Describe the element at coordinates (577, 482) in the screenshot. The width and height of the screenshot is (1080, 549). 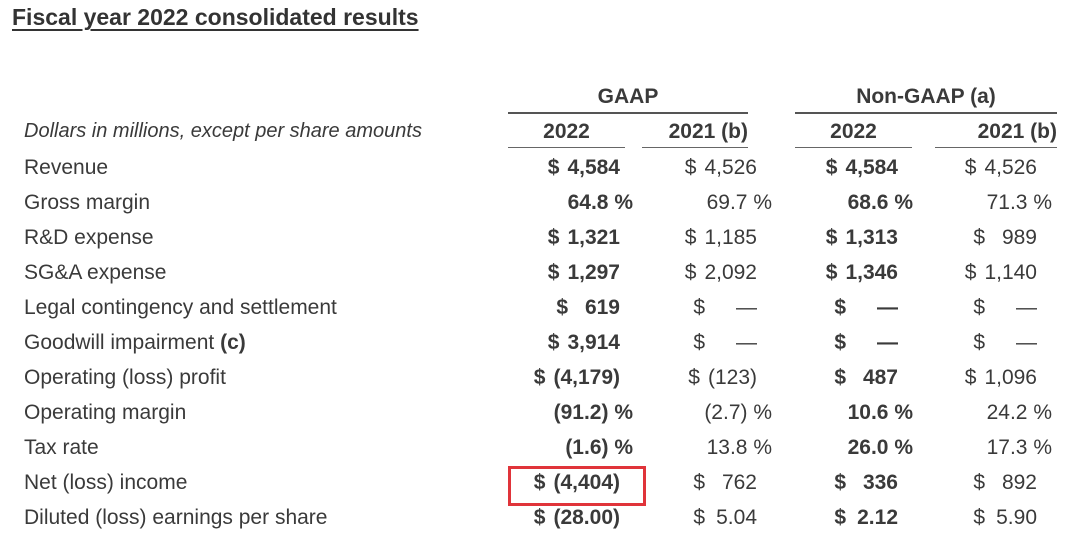
I see `value-cell: $ (4,404)` at that location.